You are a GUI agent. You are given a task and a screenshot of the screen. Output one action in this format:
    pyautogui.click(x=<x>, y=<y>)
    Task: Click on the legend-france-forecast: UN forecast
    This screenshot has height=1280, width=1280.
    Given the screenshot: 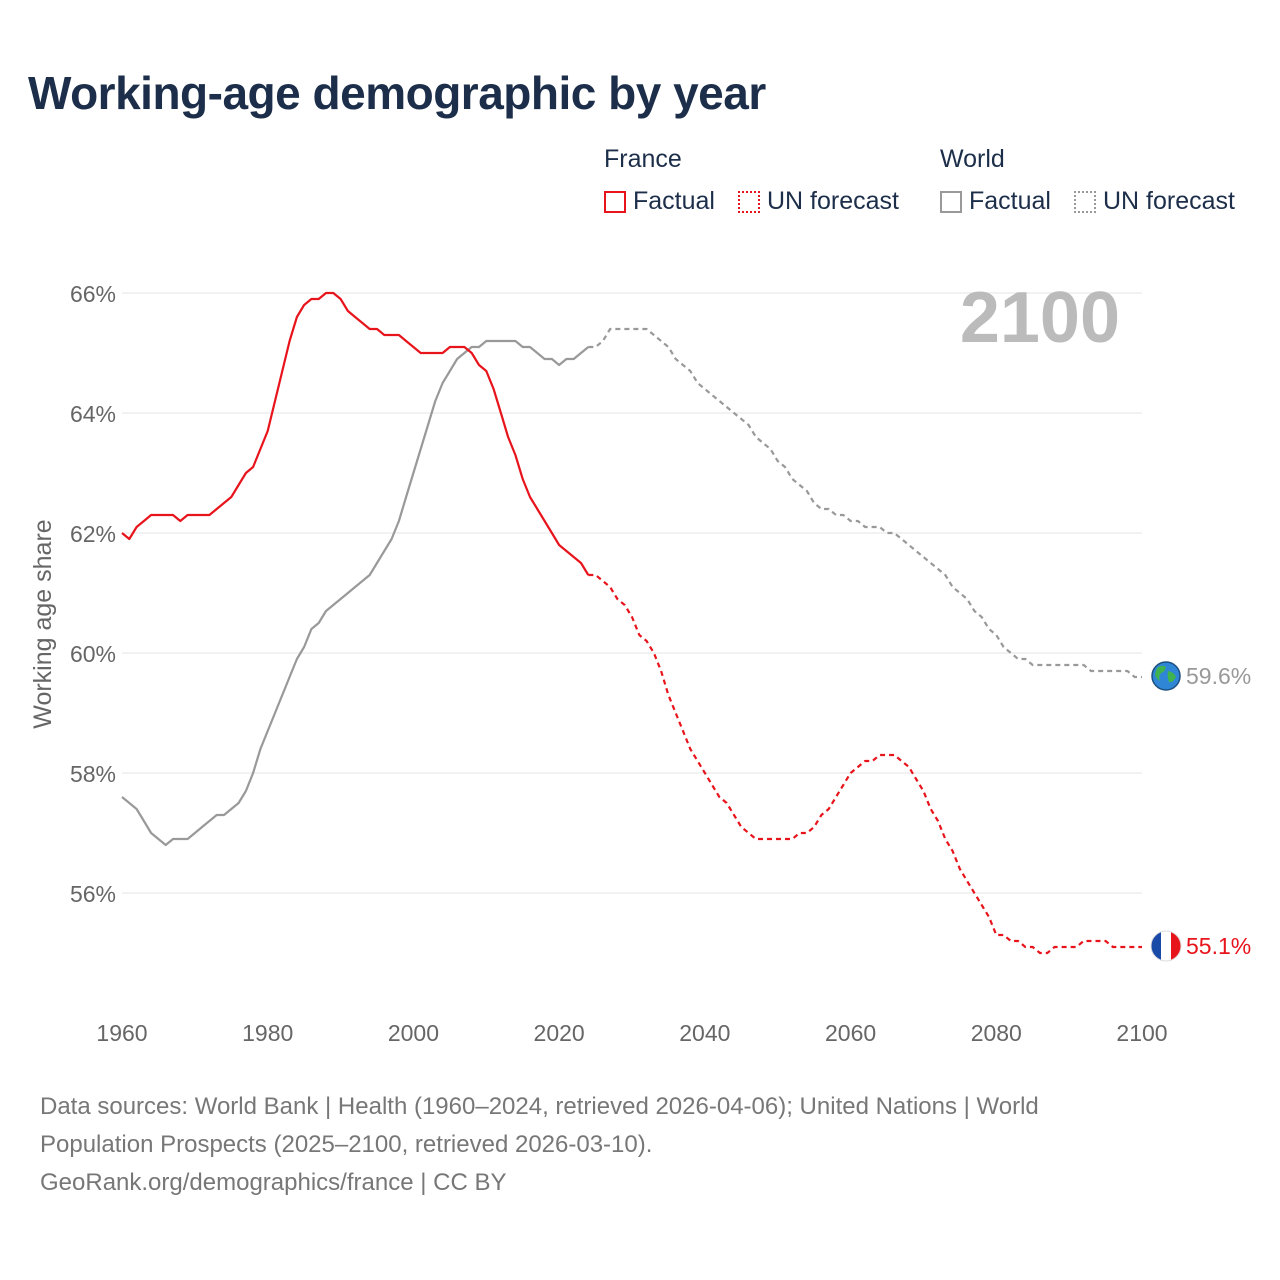 What is the action you would take?
    pyautogui.click(x=818, y=201)
    